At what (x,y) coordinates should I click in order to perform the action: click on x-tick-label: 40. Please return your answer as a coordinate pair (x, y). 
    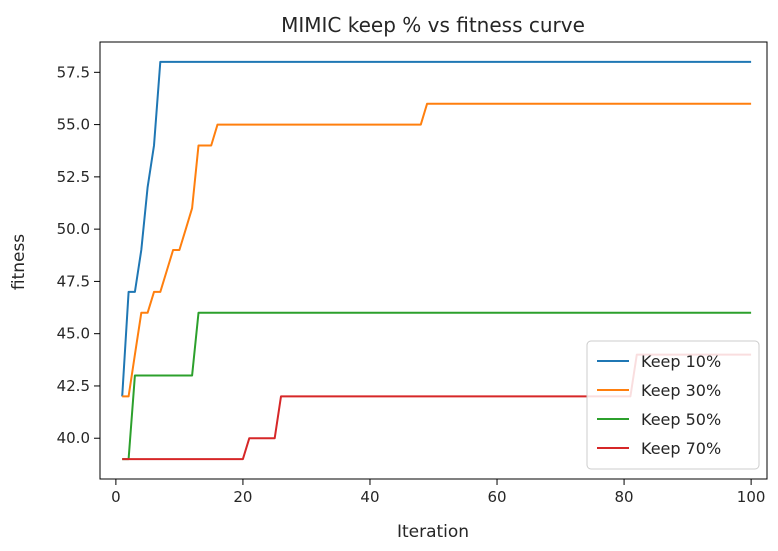
    Looking at the image, I should click on (369, 497).